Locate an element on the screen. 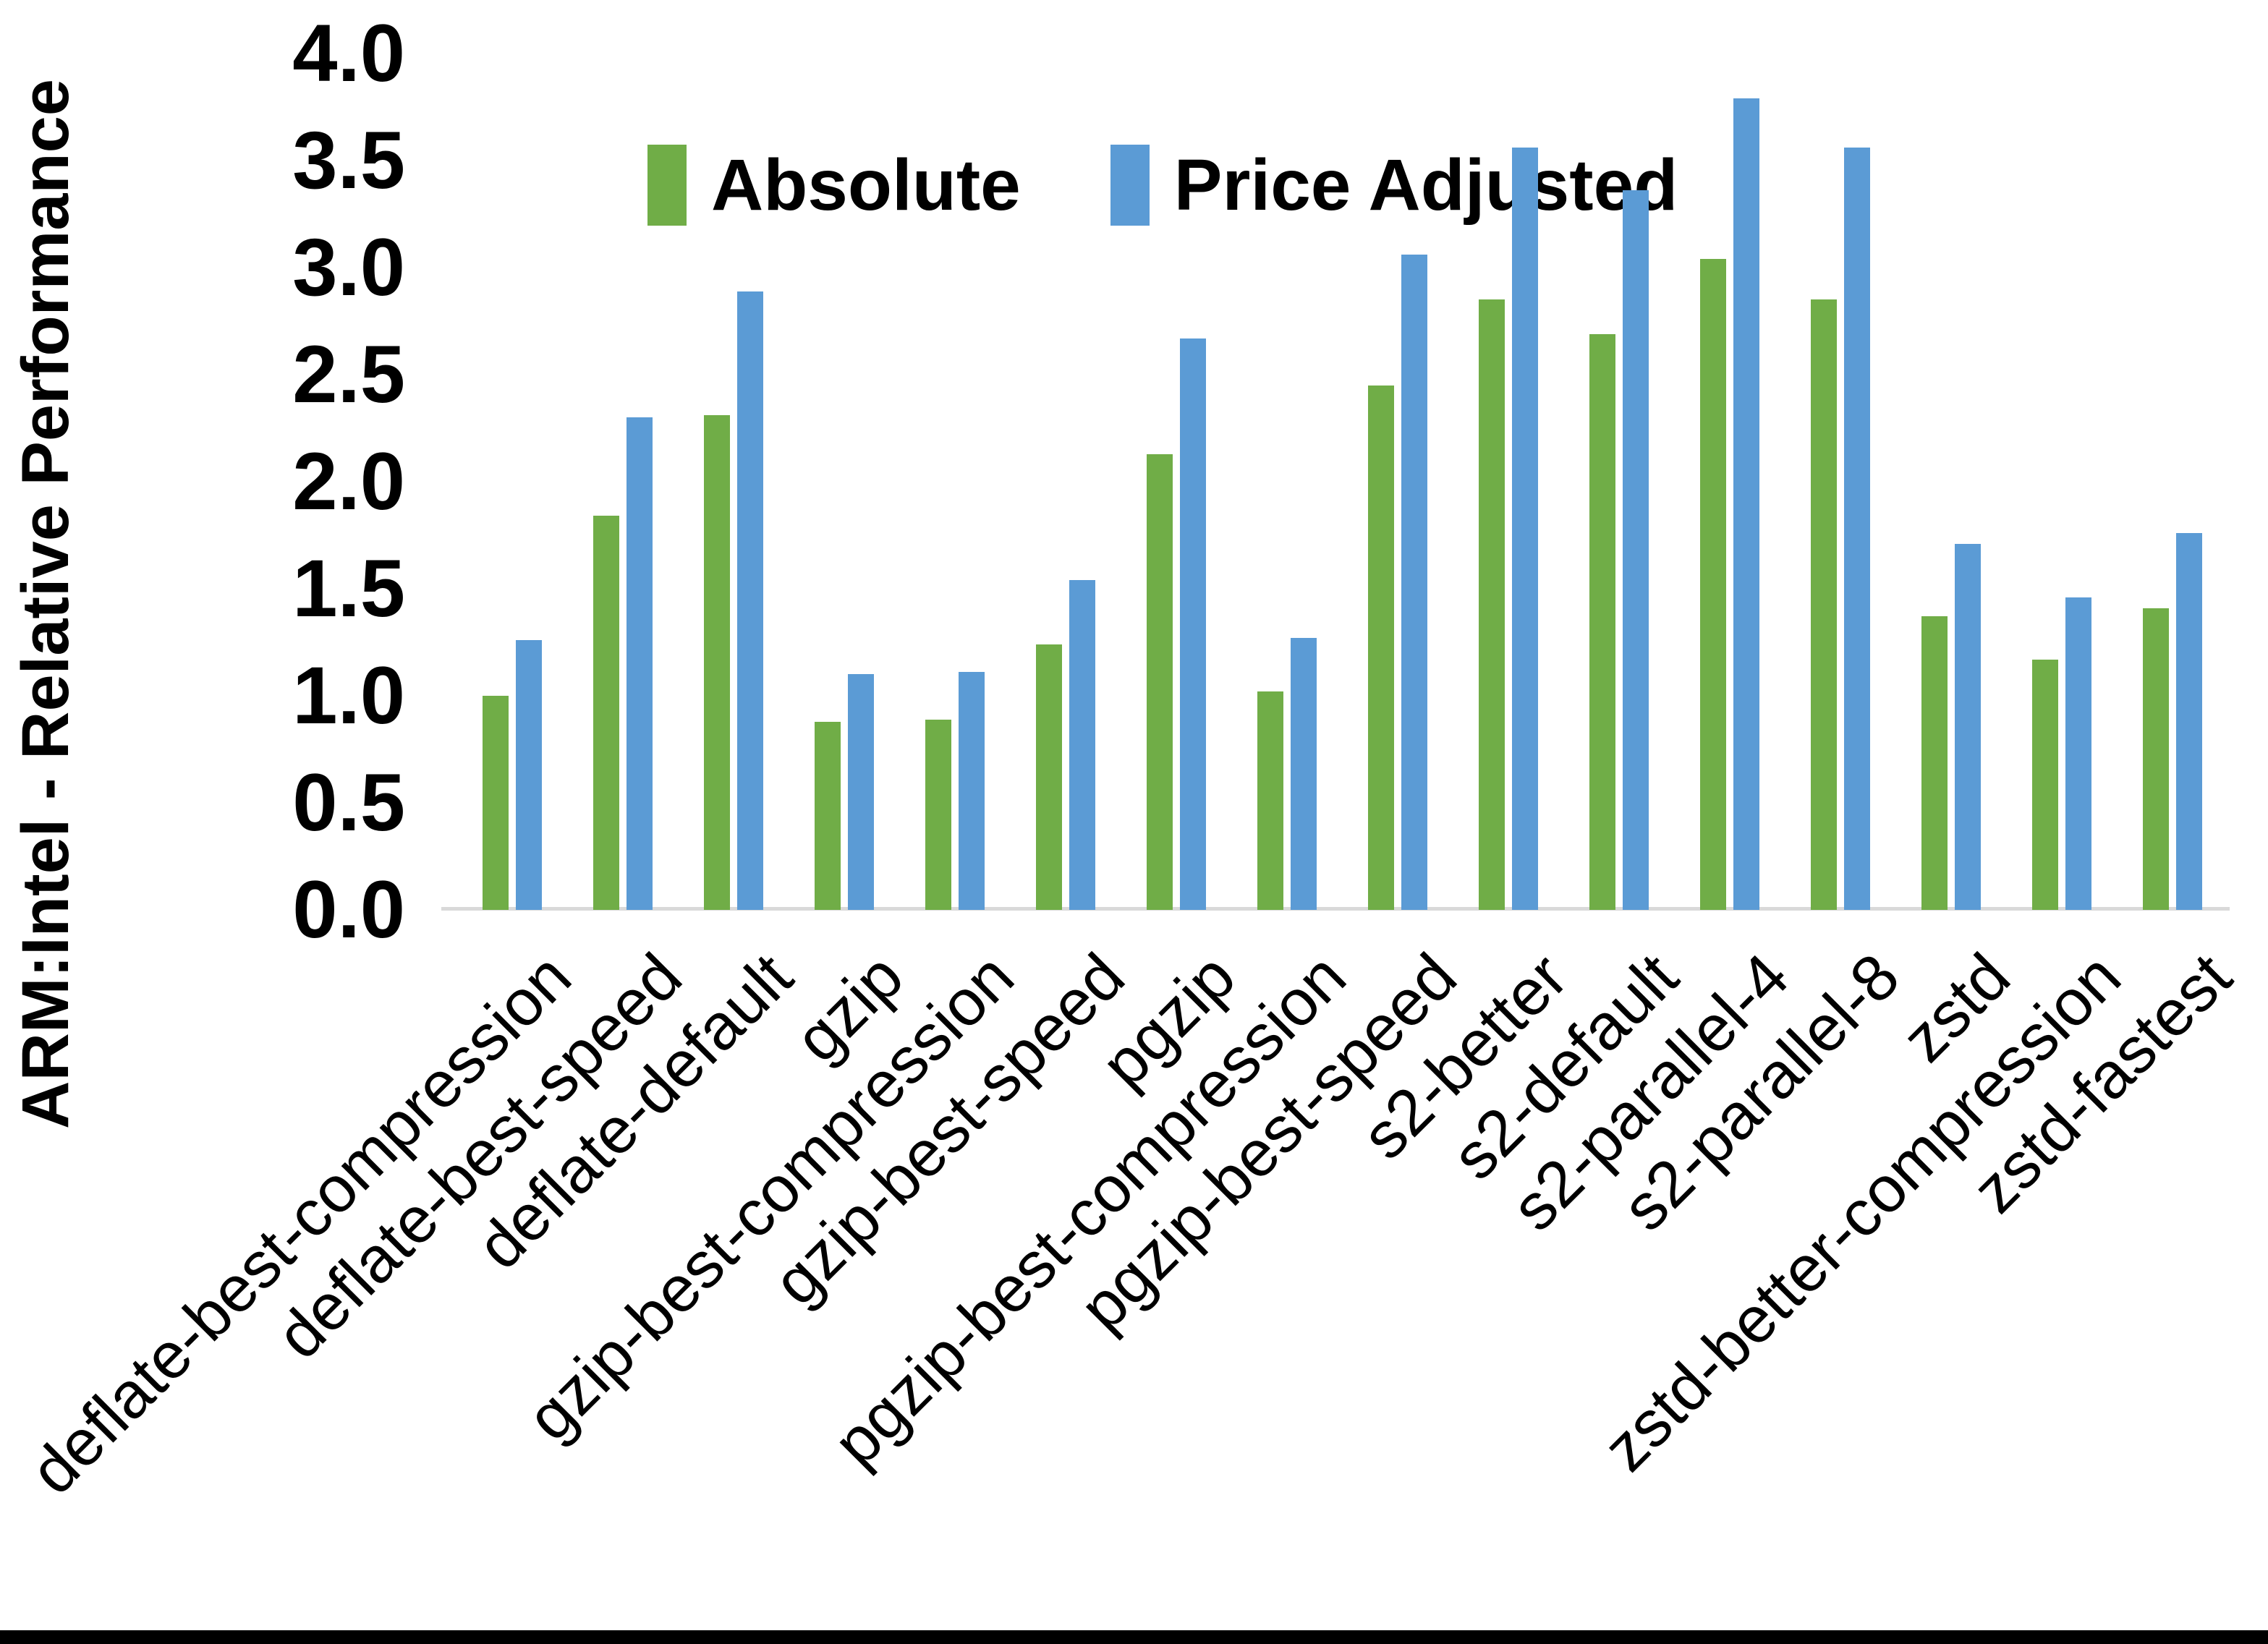  chart-legend: Absolute Price Adjusted is located at coordinates (1162, 185).